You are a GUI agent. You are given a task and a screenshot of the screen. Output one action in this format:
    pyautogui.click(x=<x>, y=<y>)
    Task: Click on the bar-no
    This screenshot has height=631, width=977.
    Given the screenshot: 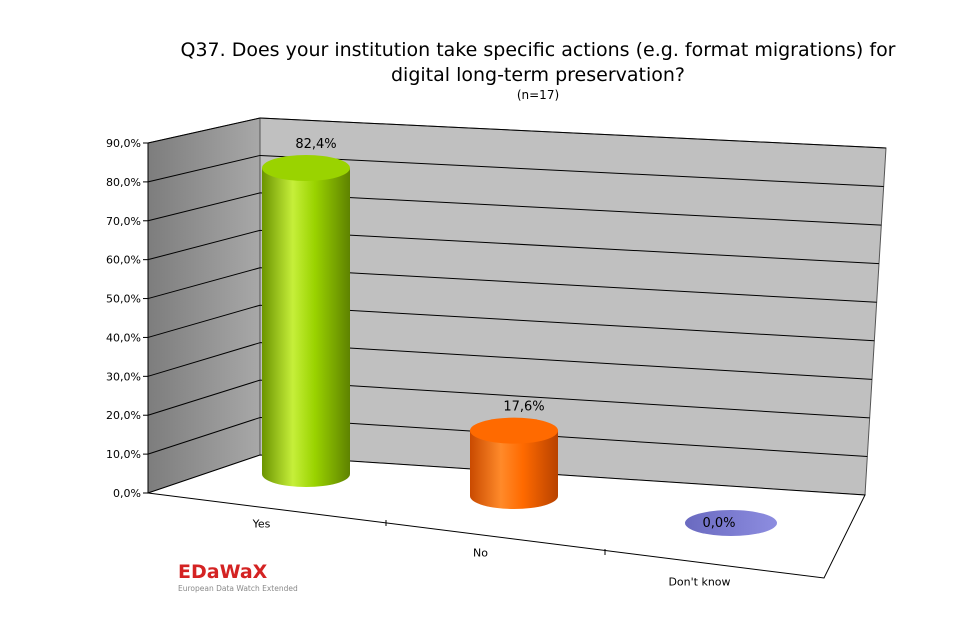 What is the action you would take?
    pyautogui.click(x=514, y=463)
    